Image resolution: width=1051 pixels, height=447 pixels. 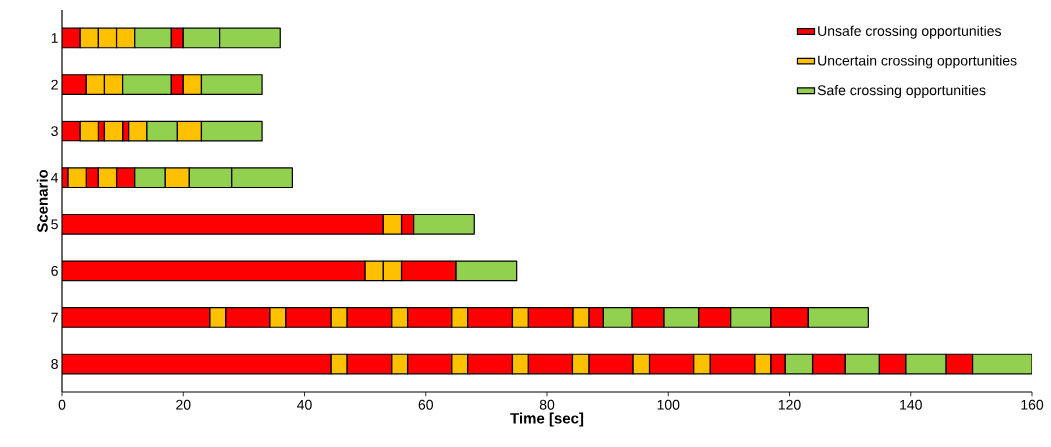 I want to click on y-axis-title: Scenario, so click(x=42, y=201).